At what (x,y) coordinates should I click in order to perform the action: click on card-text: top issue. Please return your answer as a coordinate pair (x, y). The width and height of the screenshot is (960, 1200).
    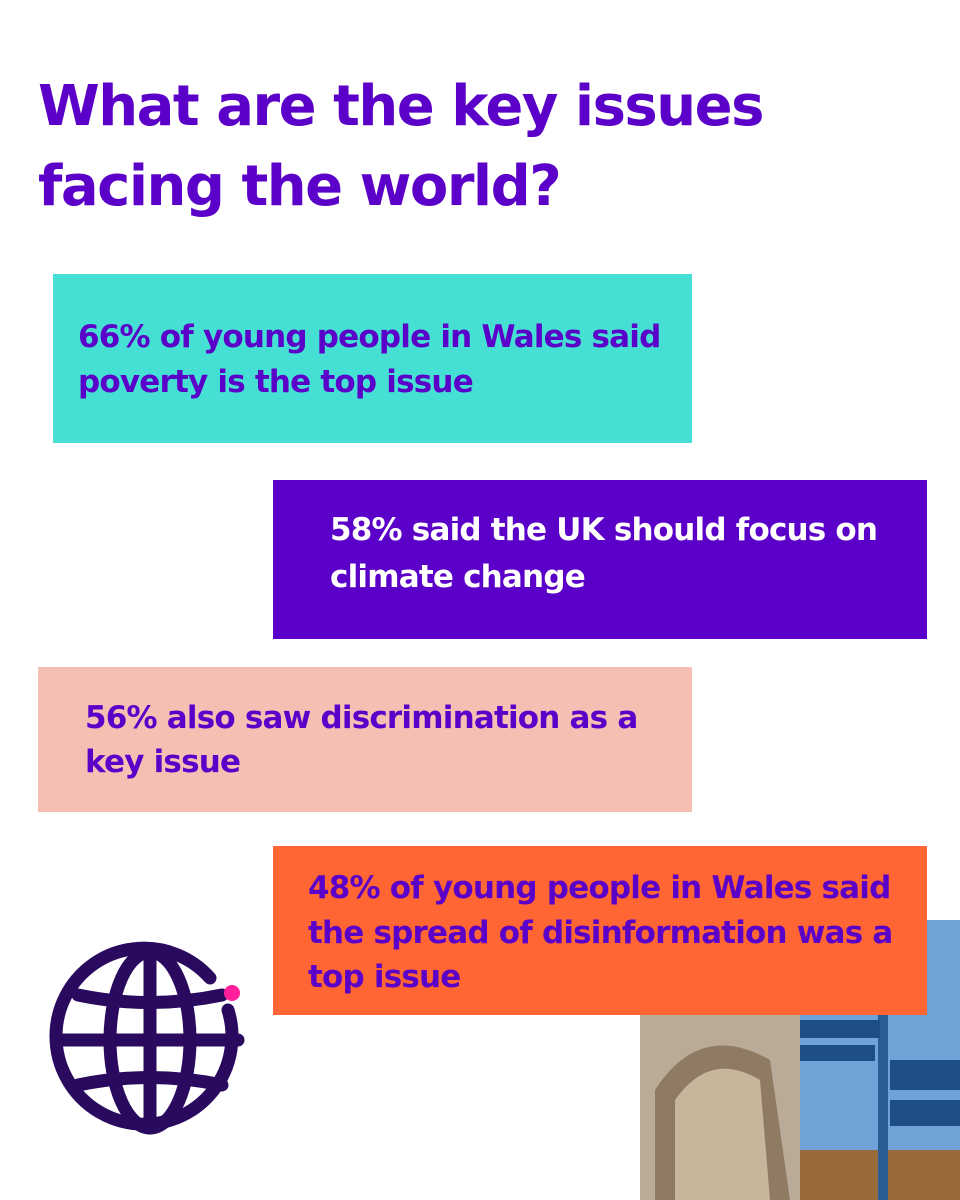
    Looking at the image, I should click on (384, 977).